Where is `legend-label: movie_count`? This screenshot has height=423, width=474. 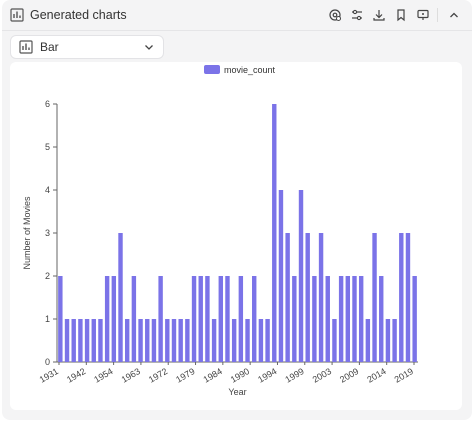
legend-label: movie_count is located at coordinates (250, 70).